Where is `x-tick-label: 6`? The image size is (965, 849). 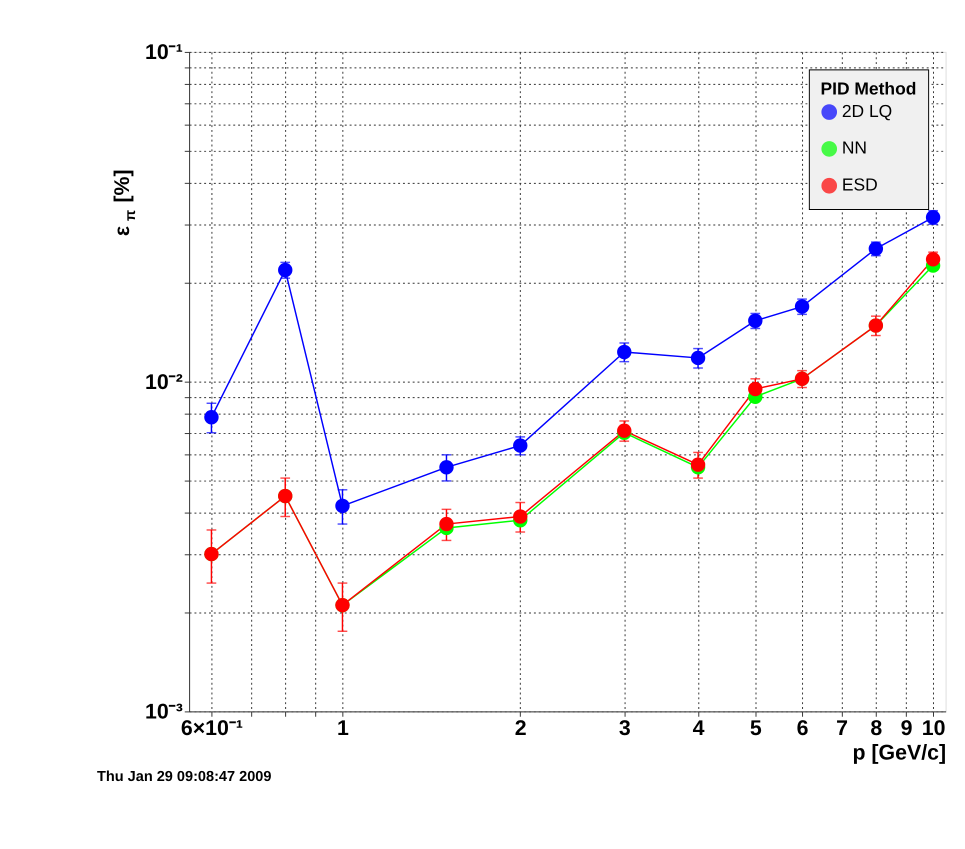
x-tick-label: 6 is located at coordinates (802, 728).